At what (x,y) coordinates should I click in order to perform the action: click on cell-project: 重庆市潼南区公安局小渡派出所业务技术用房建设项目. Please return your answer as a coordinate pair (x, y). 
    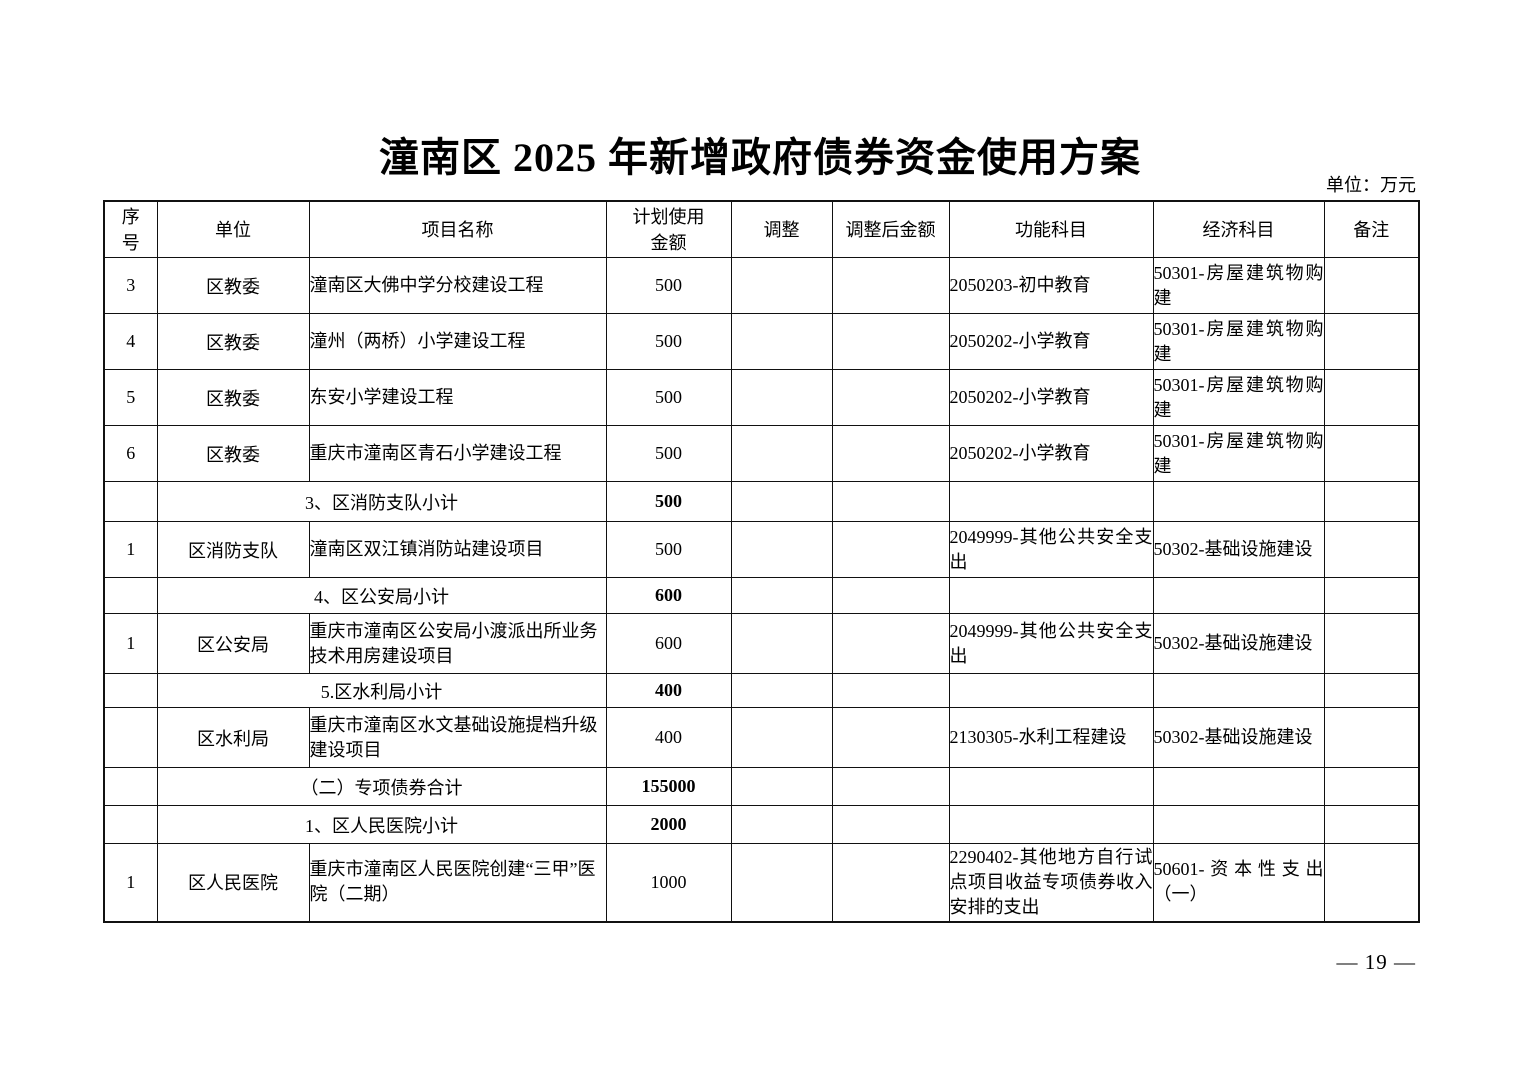
    Looking at the image, I should click on (457, 643).